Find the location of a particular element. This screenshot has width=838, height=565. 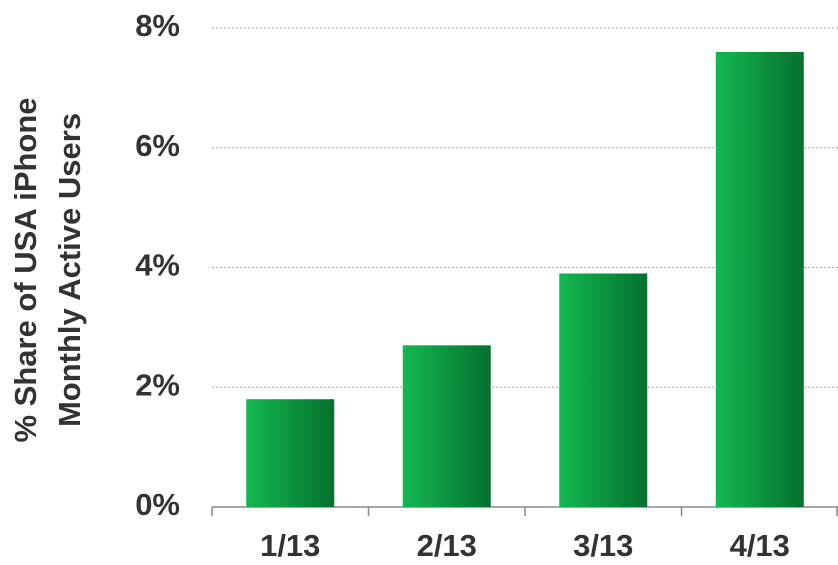

y-axis-label: Monthly Active Users is located at coordinates (69, 270).